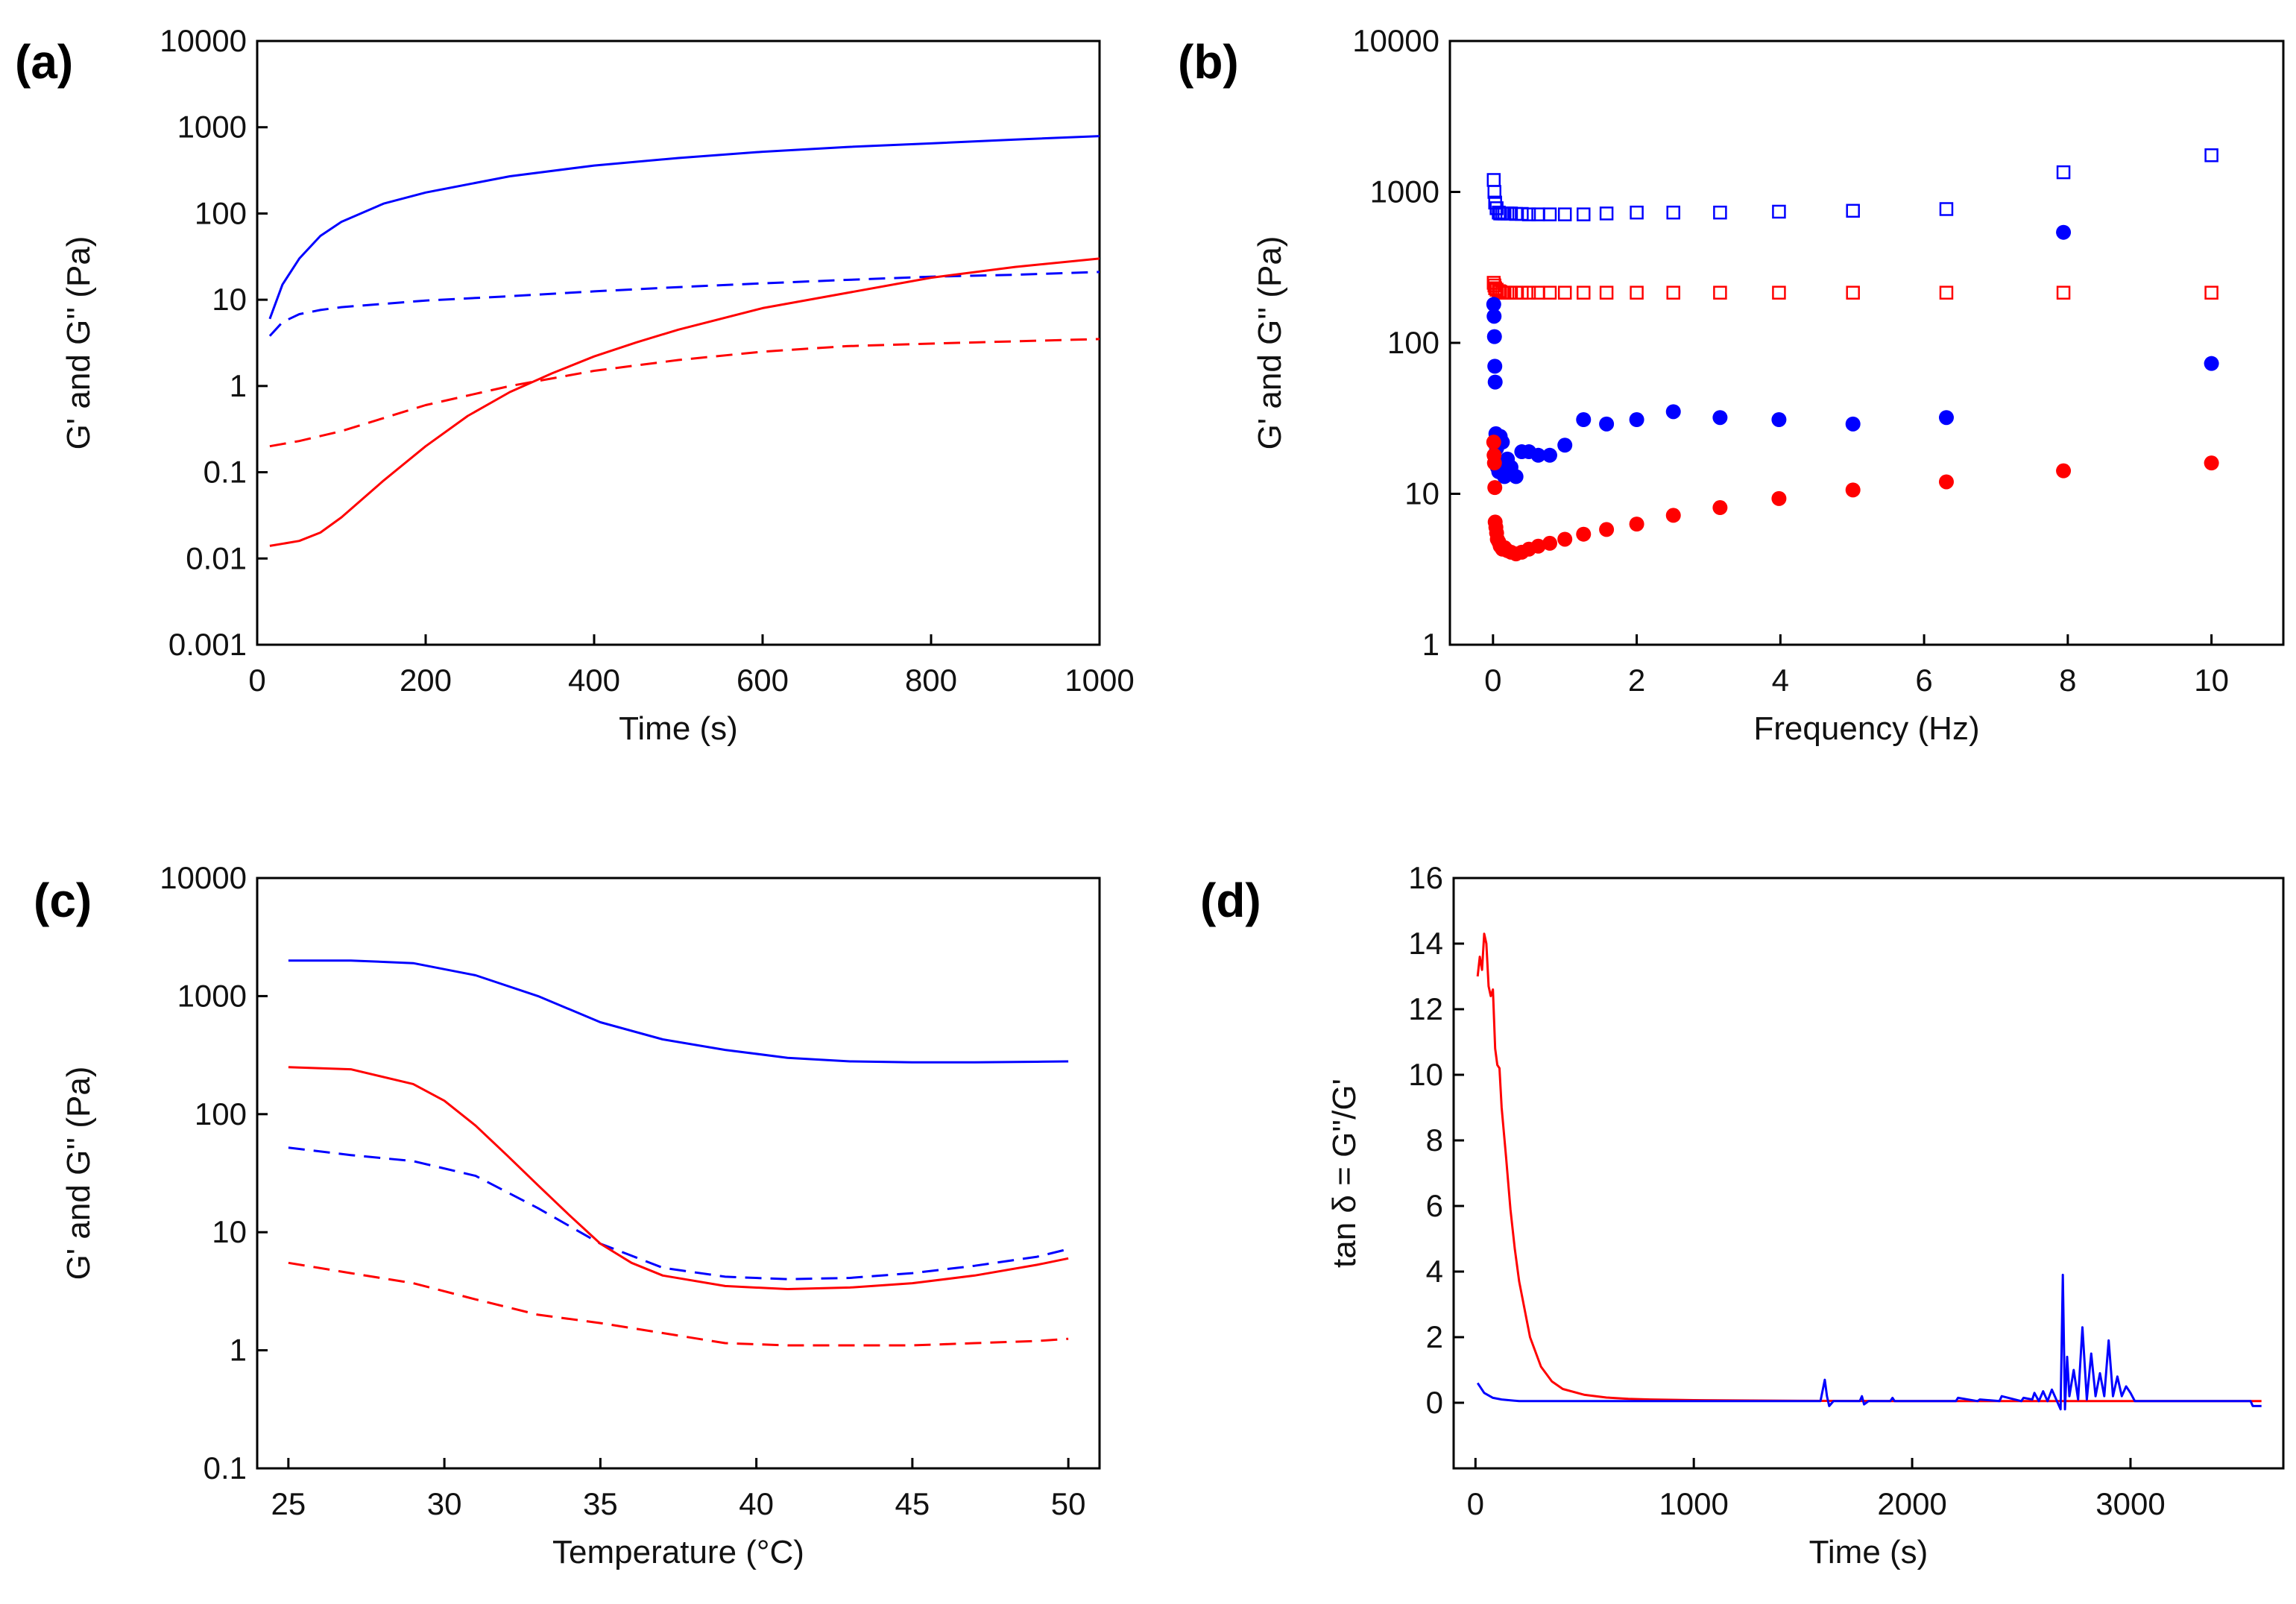 The width and height of the screenshot is (2296, 1604). Describe the element at coordinates (1430, 644) in the screenshot. I see `y-tick-label: 1` at that location.